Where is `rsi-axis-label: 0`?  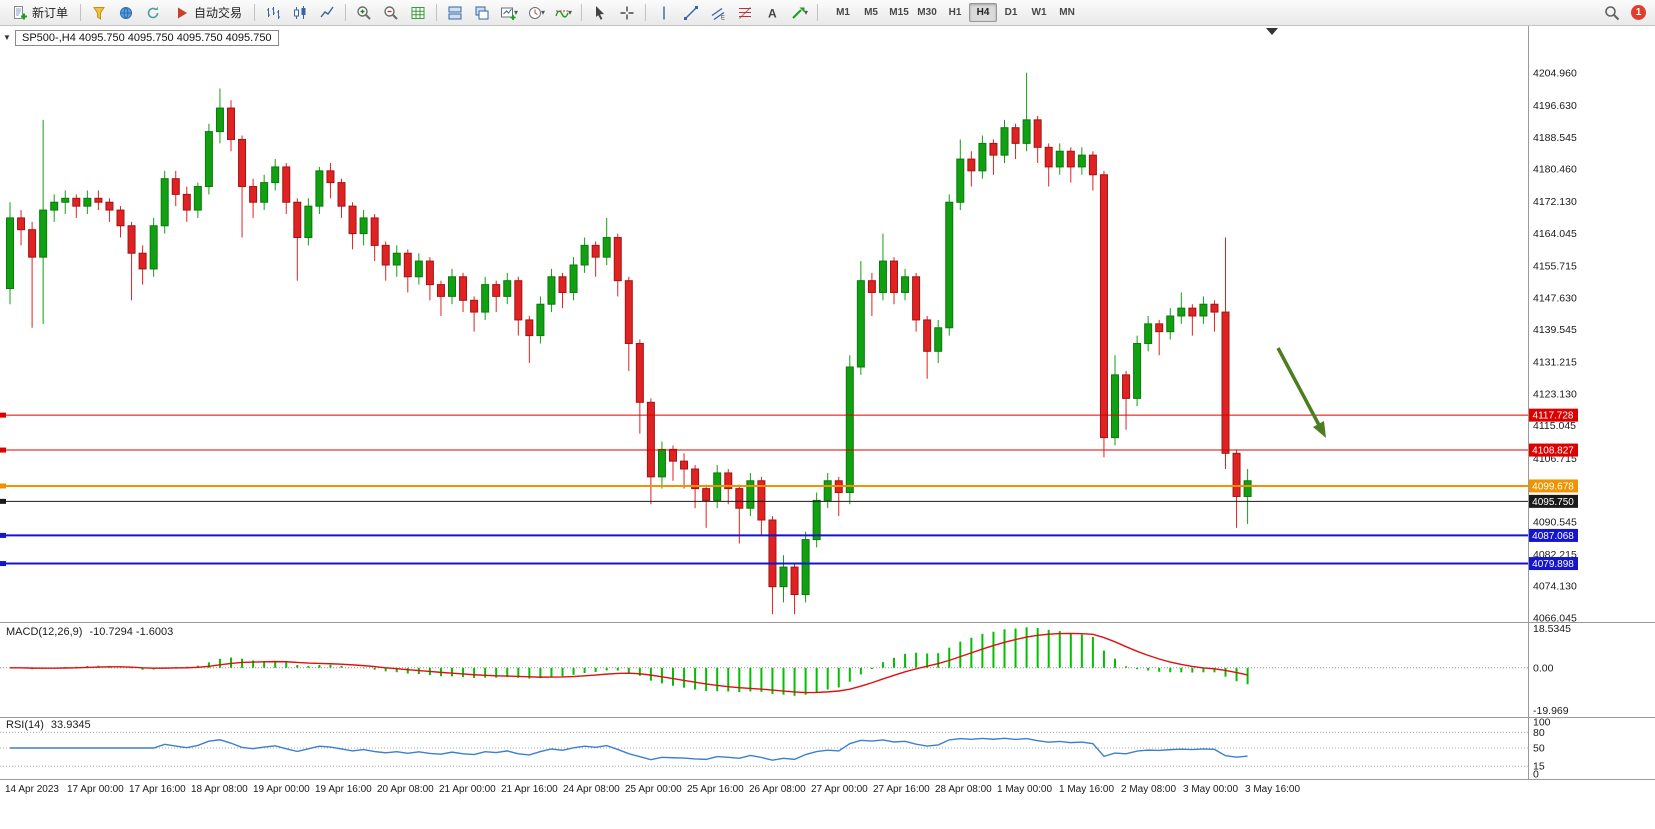 rsi-axis-label: 0 is located at coordinates (1536, 775).